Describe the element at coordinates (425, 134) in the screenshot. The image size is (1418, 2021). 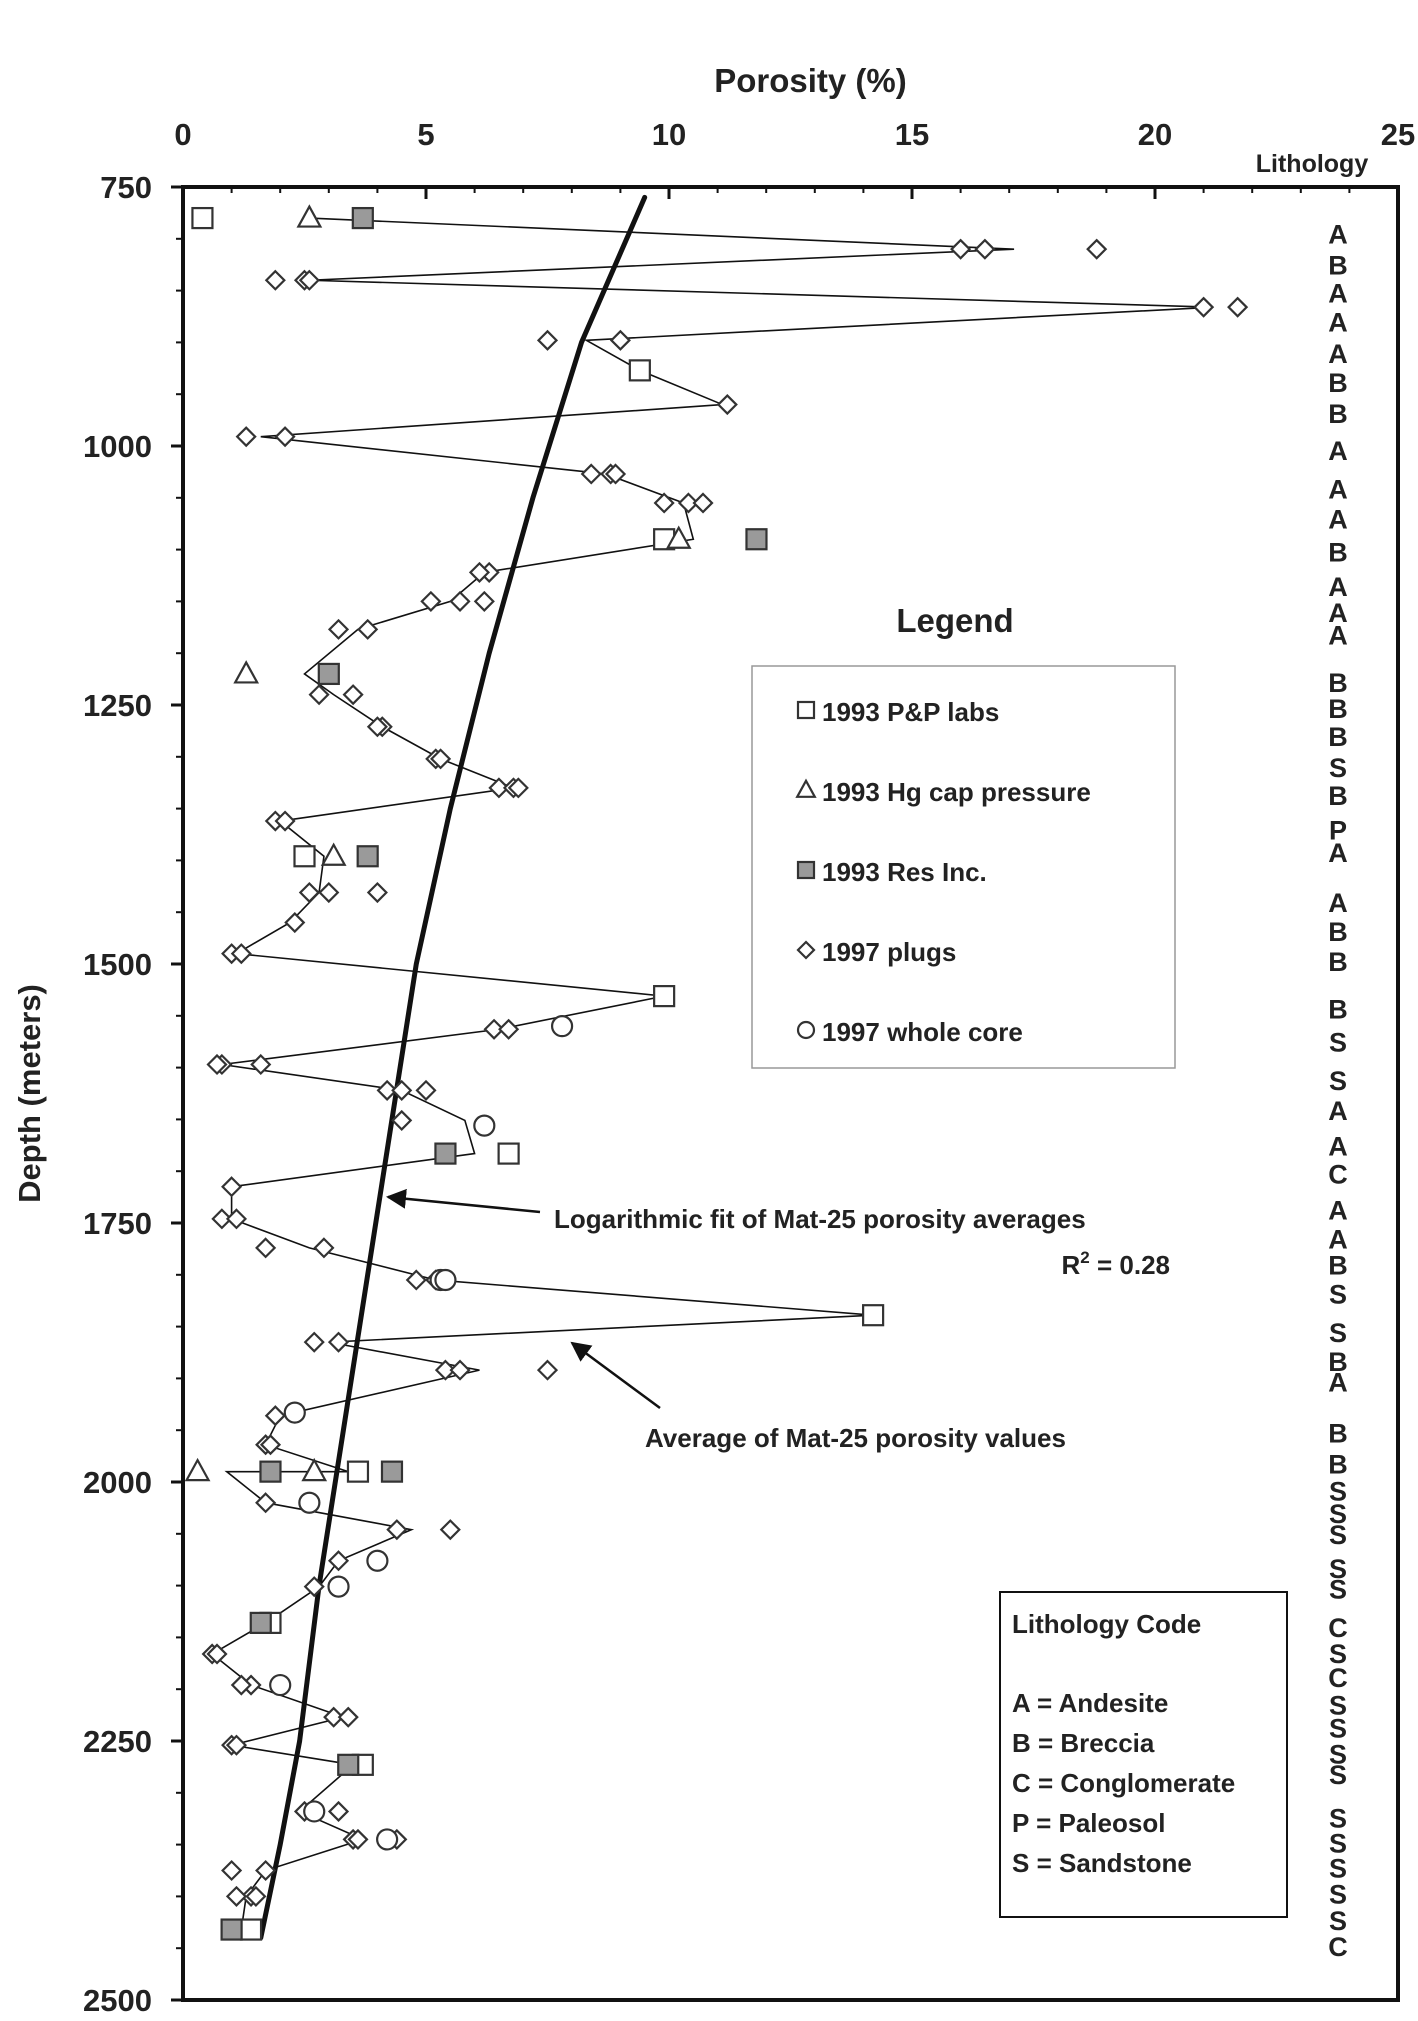
I see `x-tick-label: 5` at that location.